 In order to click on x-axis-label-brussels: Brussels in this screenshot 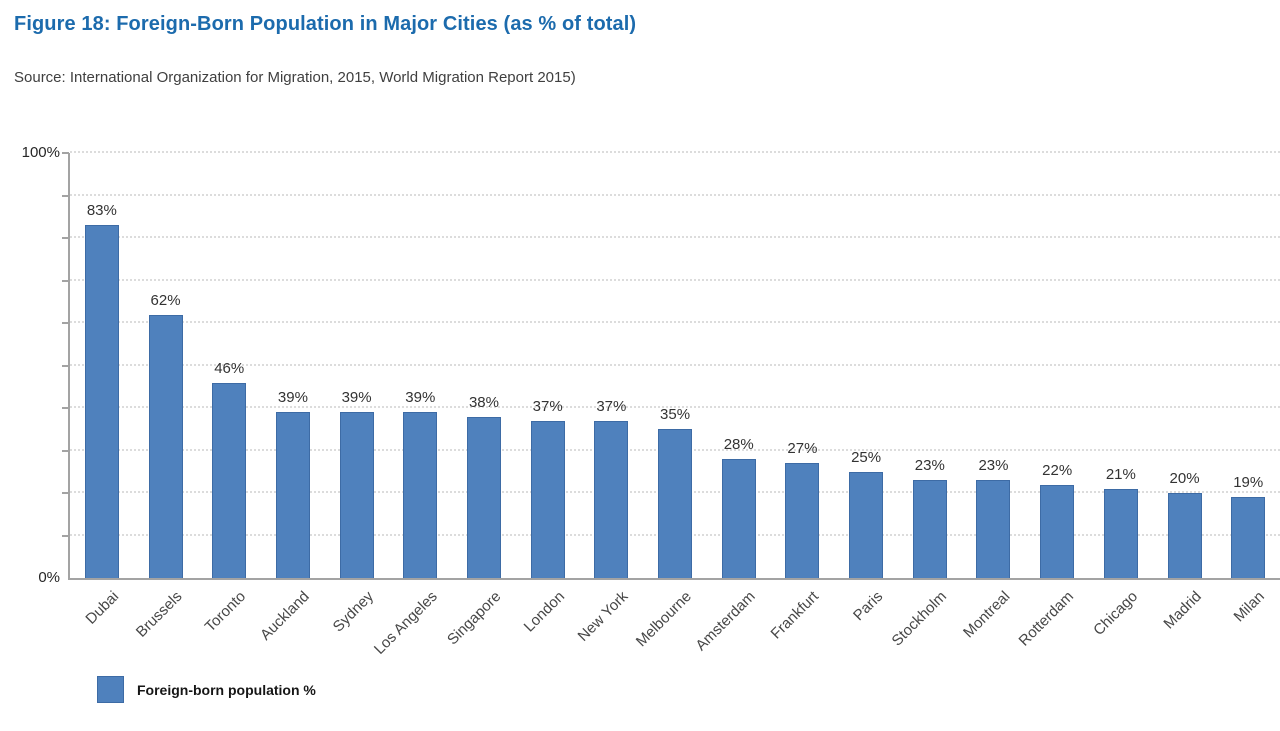, I will do `click(159, 614)`.